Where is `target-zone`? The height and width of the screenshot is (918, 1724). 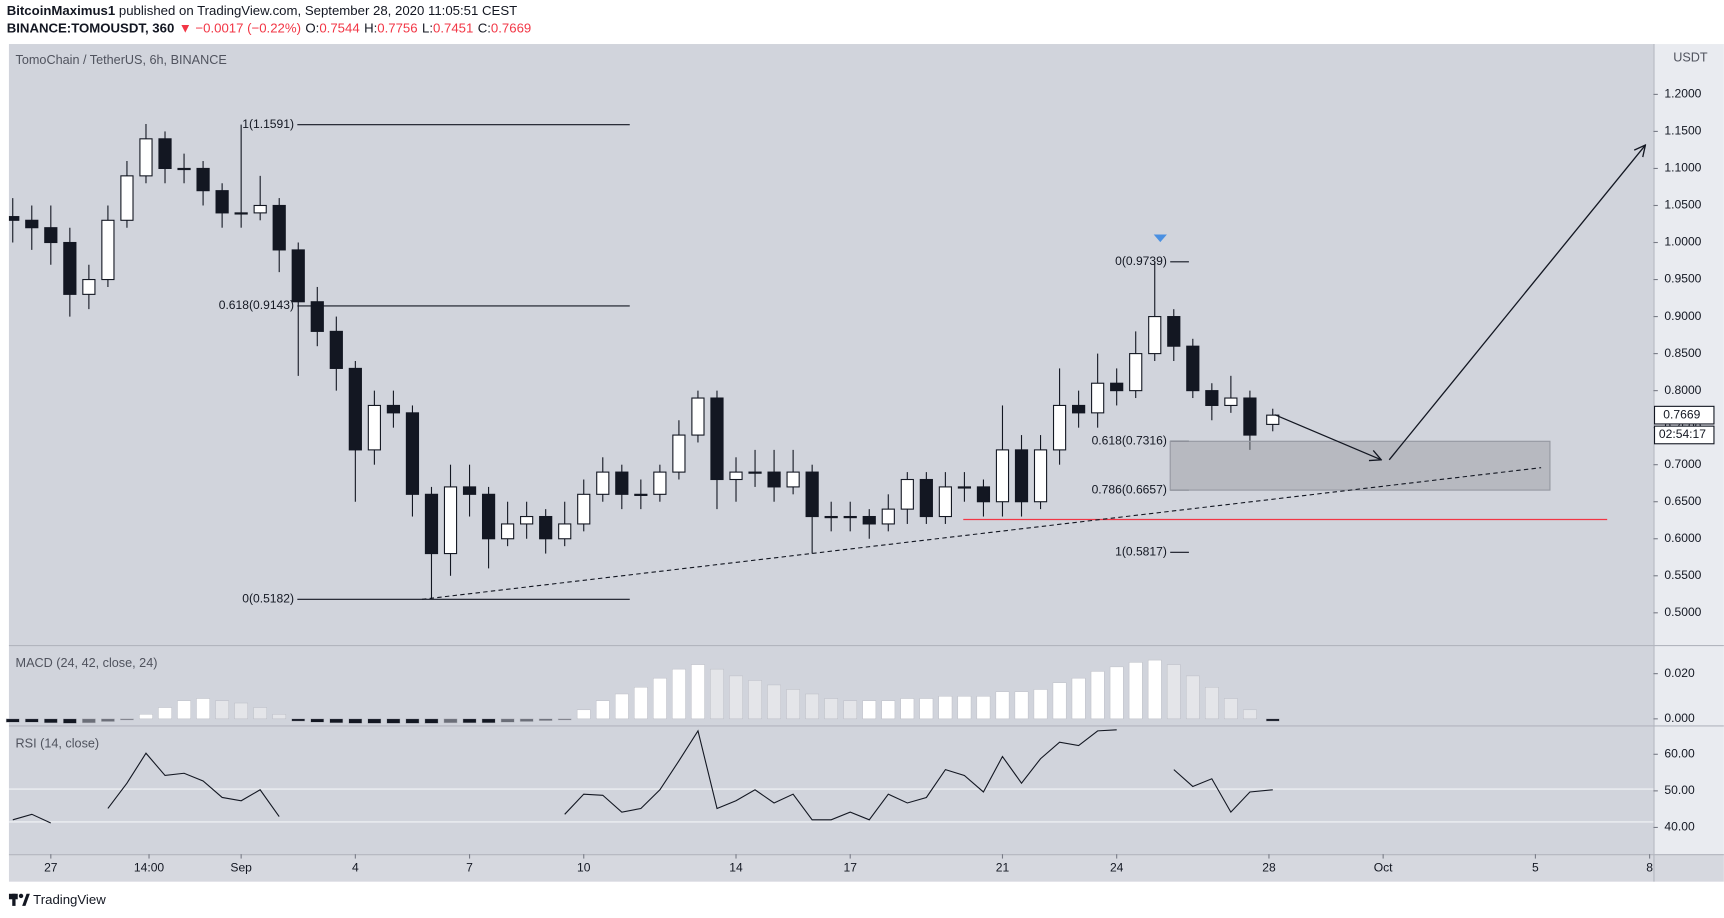 target-zone is located at coordinates (1360, 465).